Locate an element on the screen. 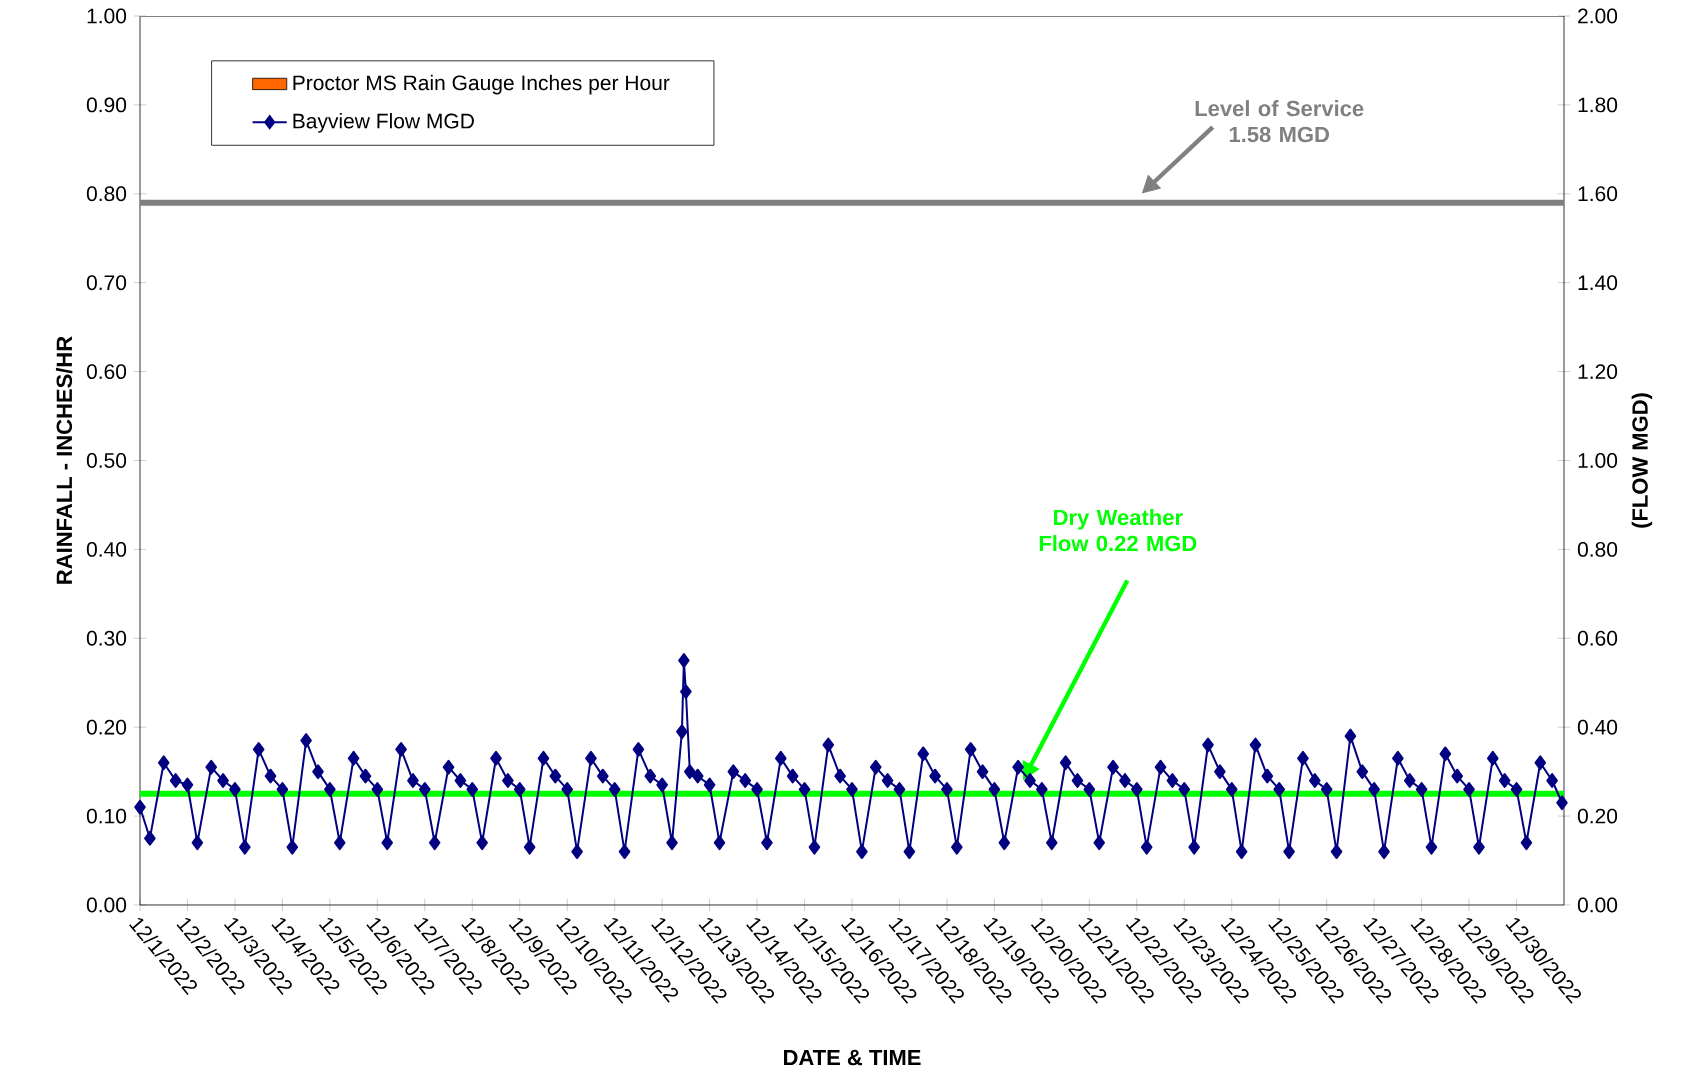 Image resolution: width=1704 pixels, height=1074 pixels. y-tick-label: 0.80 is located at coordinates (106, 194).